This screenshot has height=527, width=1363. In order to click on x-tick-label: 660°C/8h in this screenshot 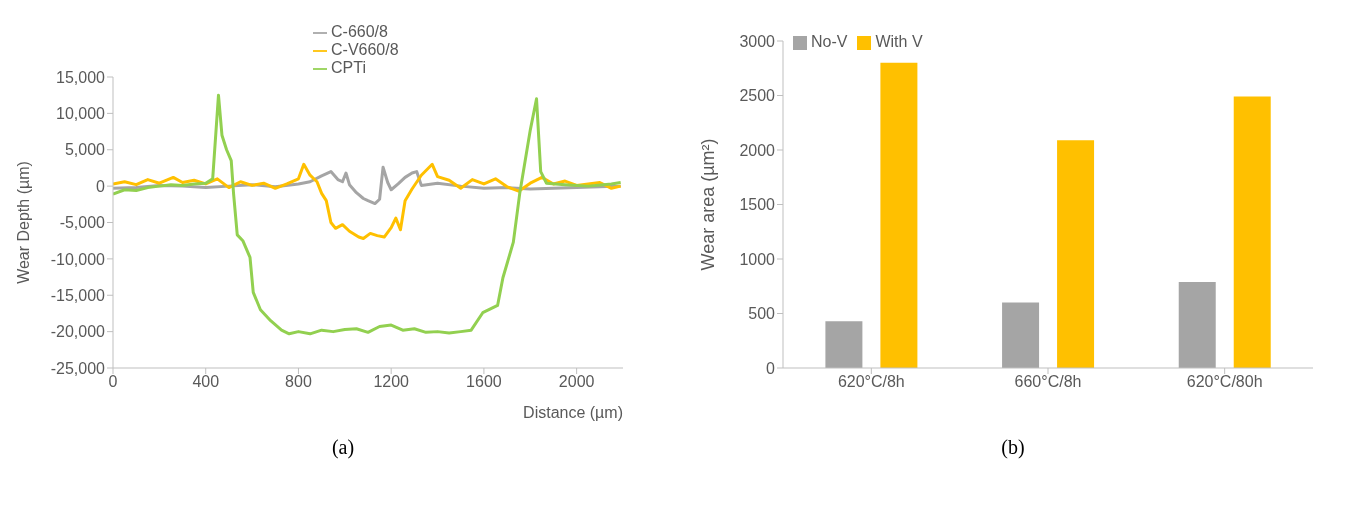, I will do `click(1048, 382)`.